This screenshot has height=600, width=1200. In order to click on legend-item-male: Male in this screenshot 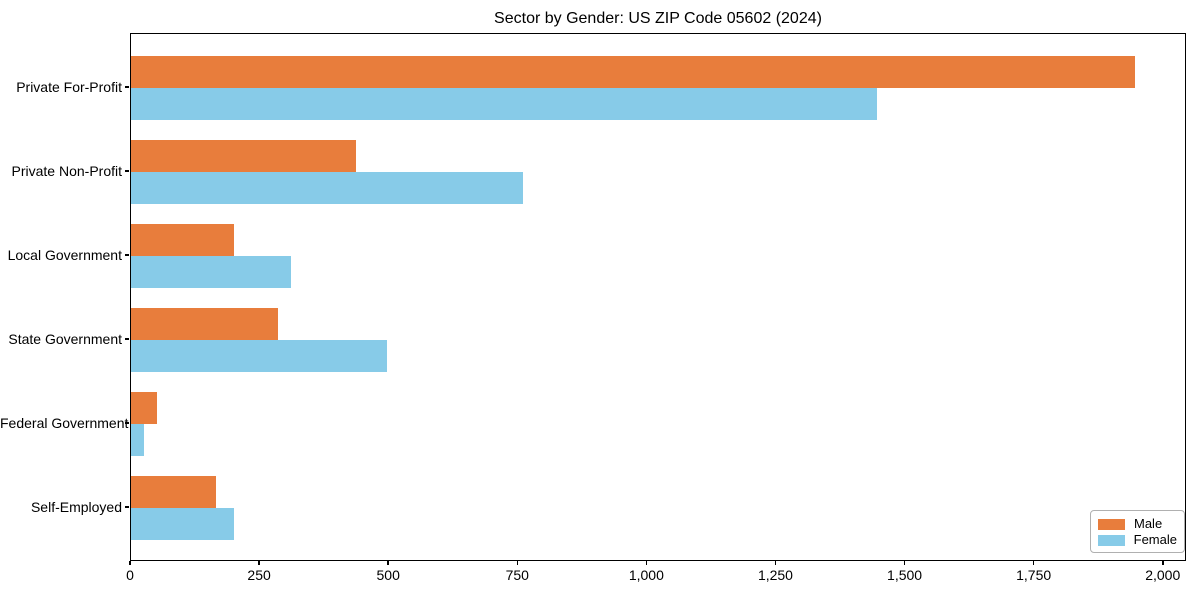, I will do `click(1137, 524)`.